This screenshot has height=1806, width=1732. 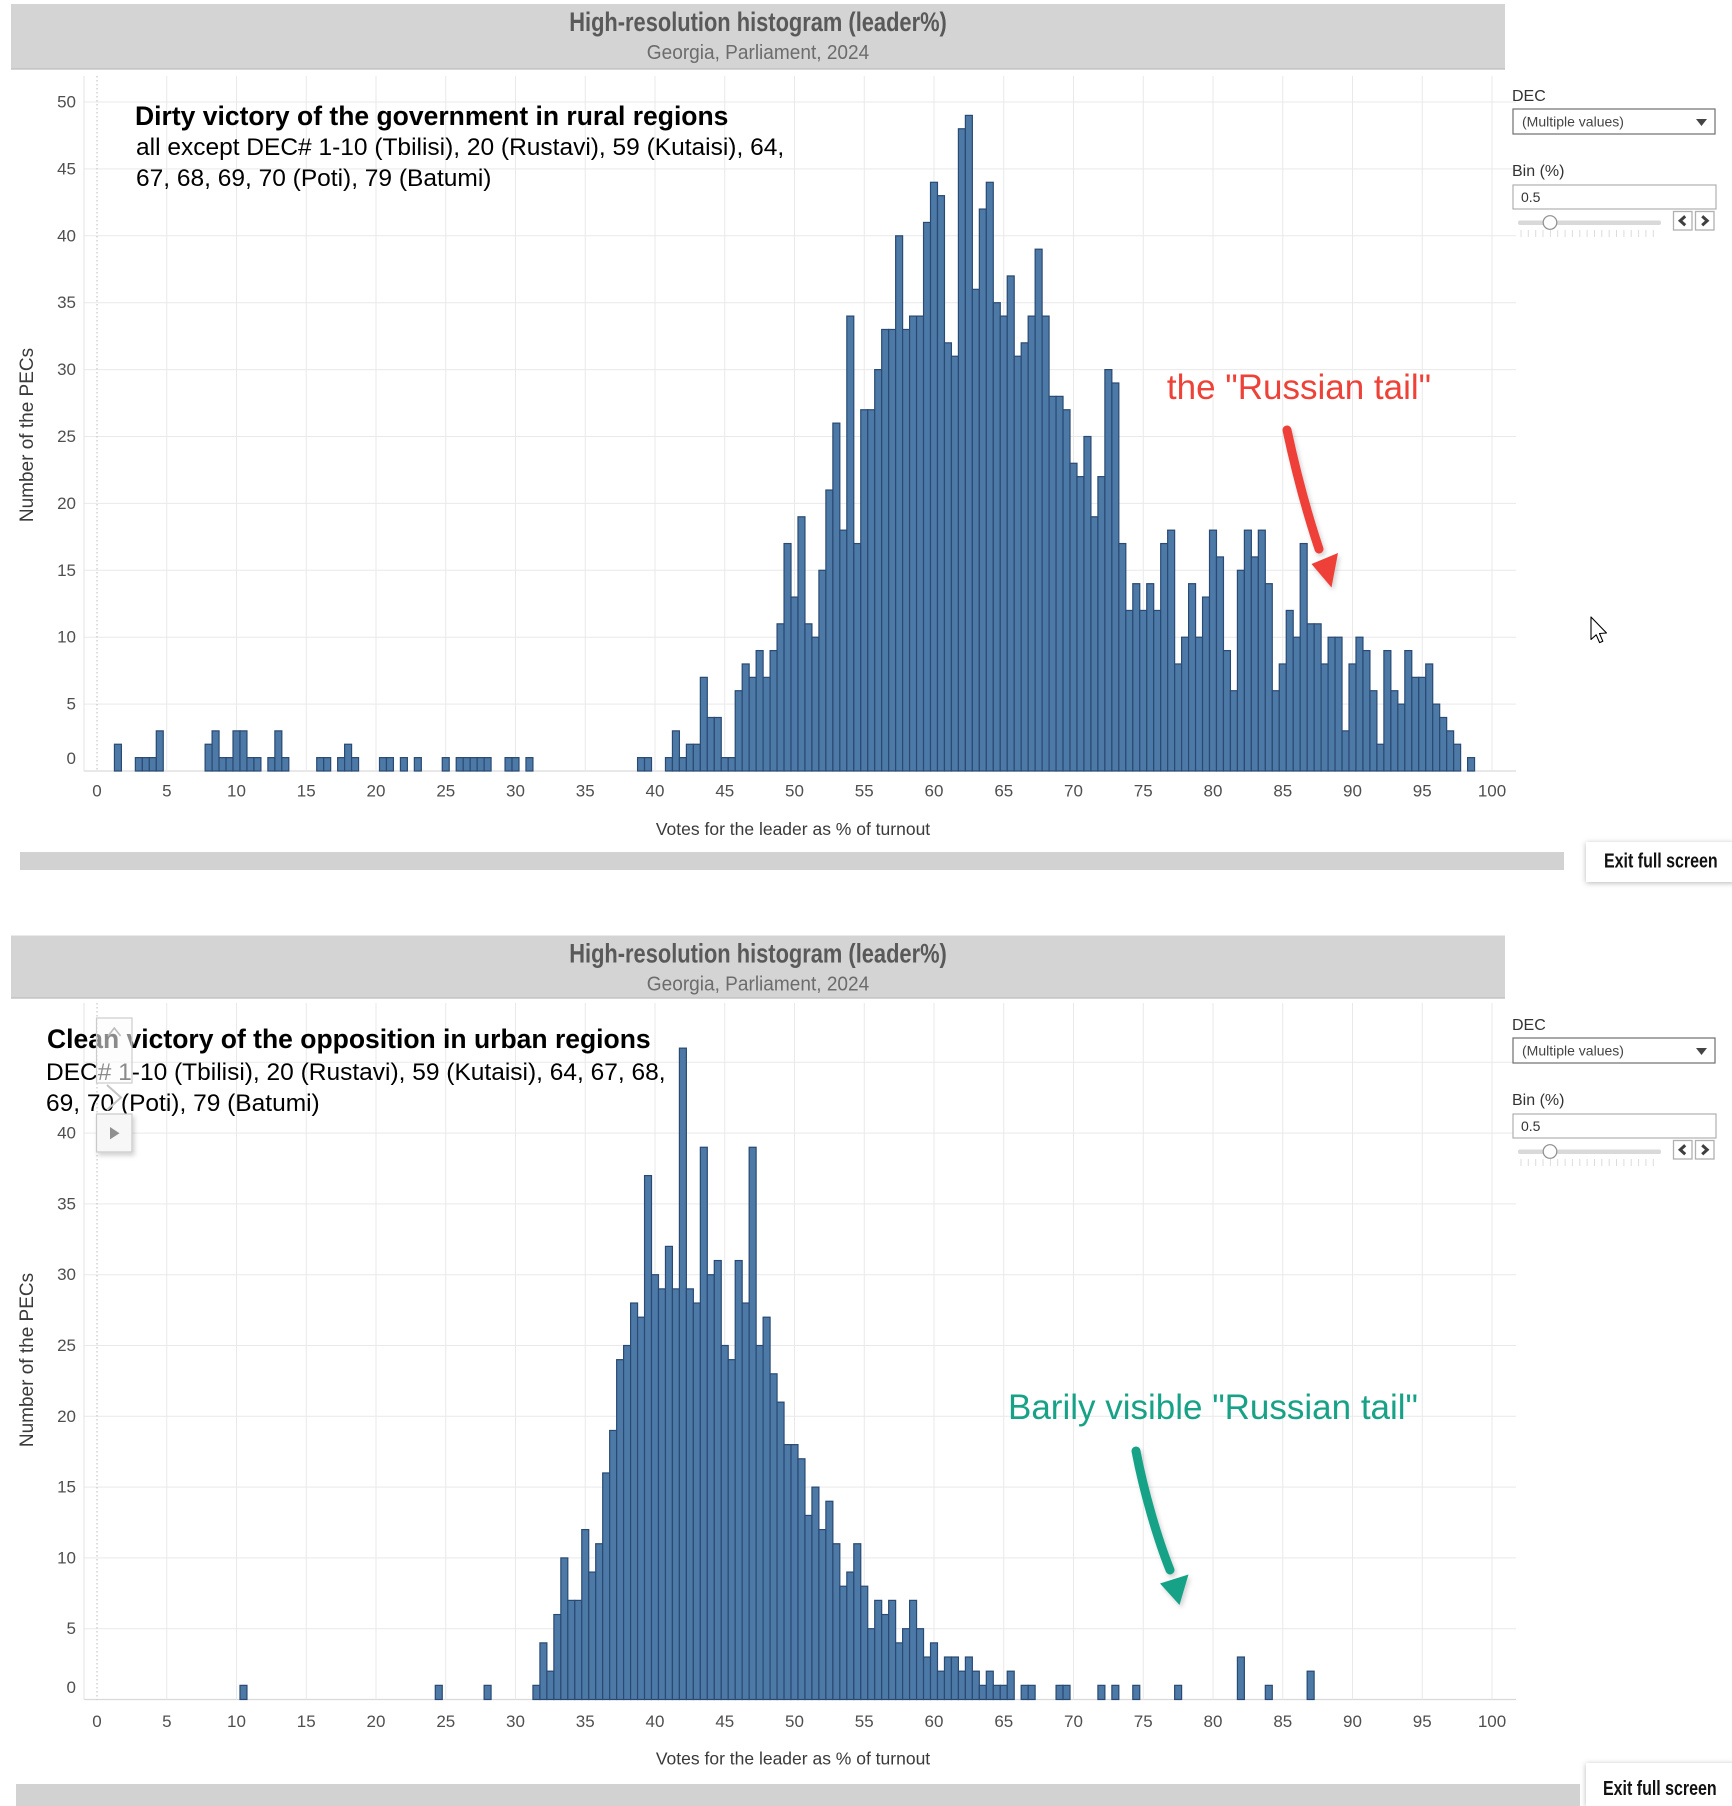 I want to click on svg-text: the "Russian tail", so click(x=1299, y=387).